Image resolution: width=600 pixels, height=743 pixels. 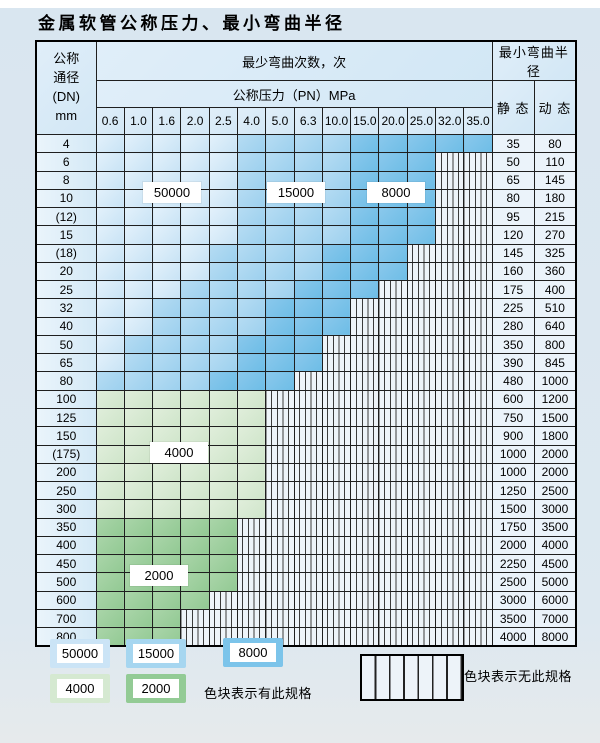 What do you see at coordinates (66, 454) in the screenshot?
I see `dn-cell: (175)` at bounding box center [66, 454].